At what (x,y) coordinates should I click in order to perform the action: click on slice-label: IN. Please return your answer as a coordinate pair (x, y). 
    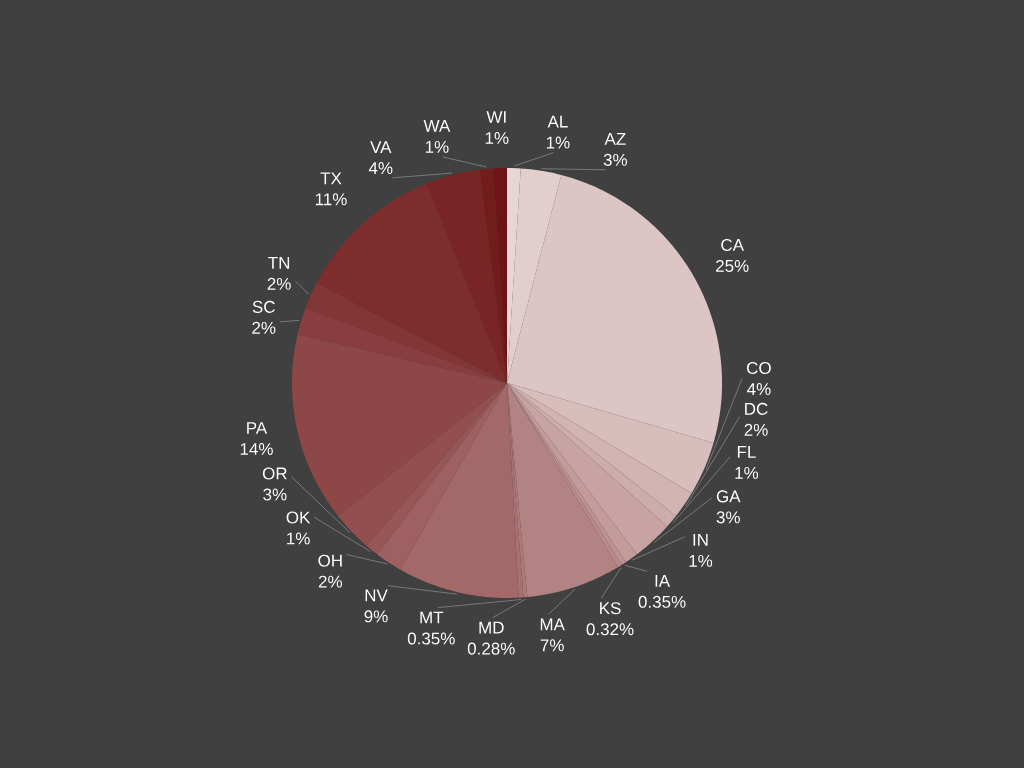
    Looking at the image, I should click on (700, 540).